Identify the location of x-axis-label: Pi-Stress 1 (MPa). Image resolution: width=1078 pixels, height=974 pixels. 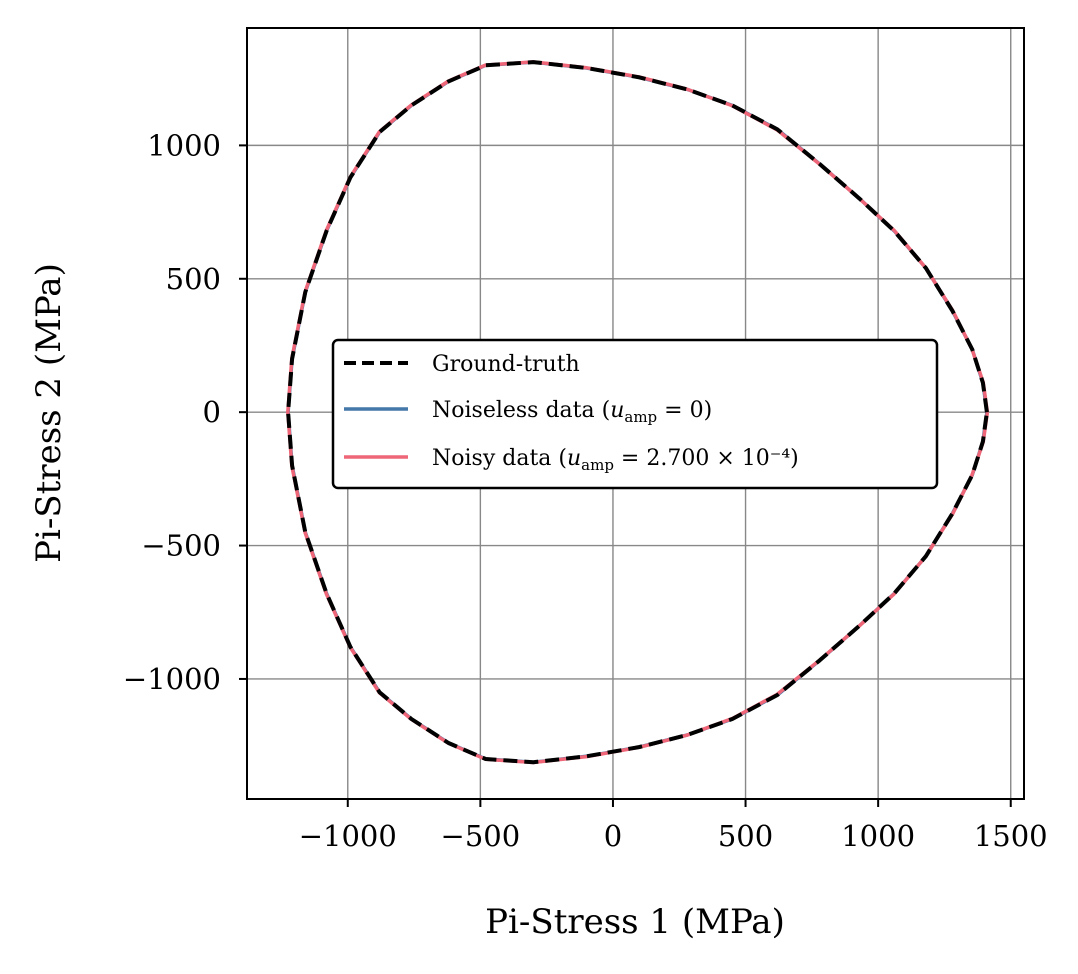
(635, 922).